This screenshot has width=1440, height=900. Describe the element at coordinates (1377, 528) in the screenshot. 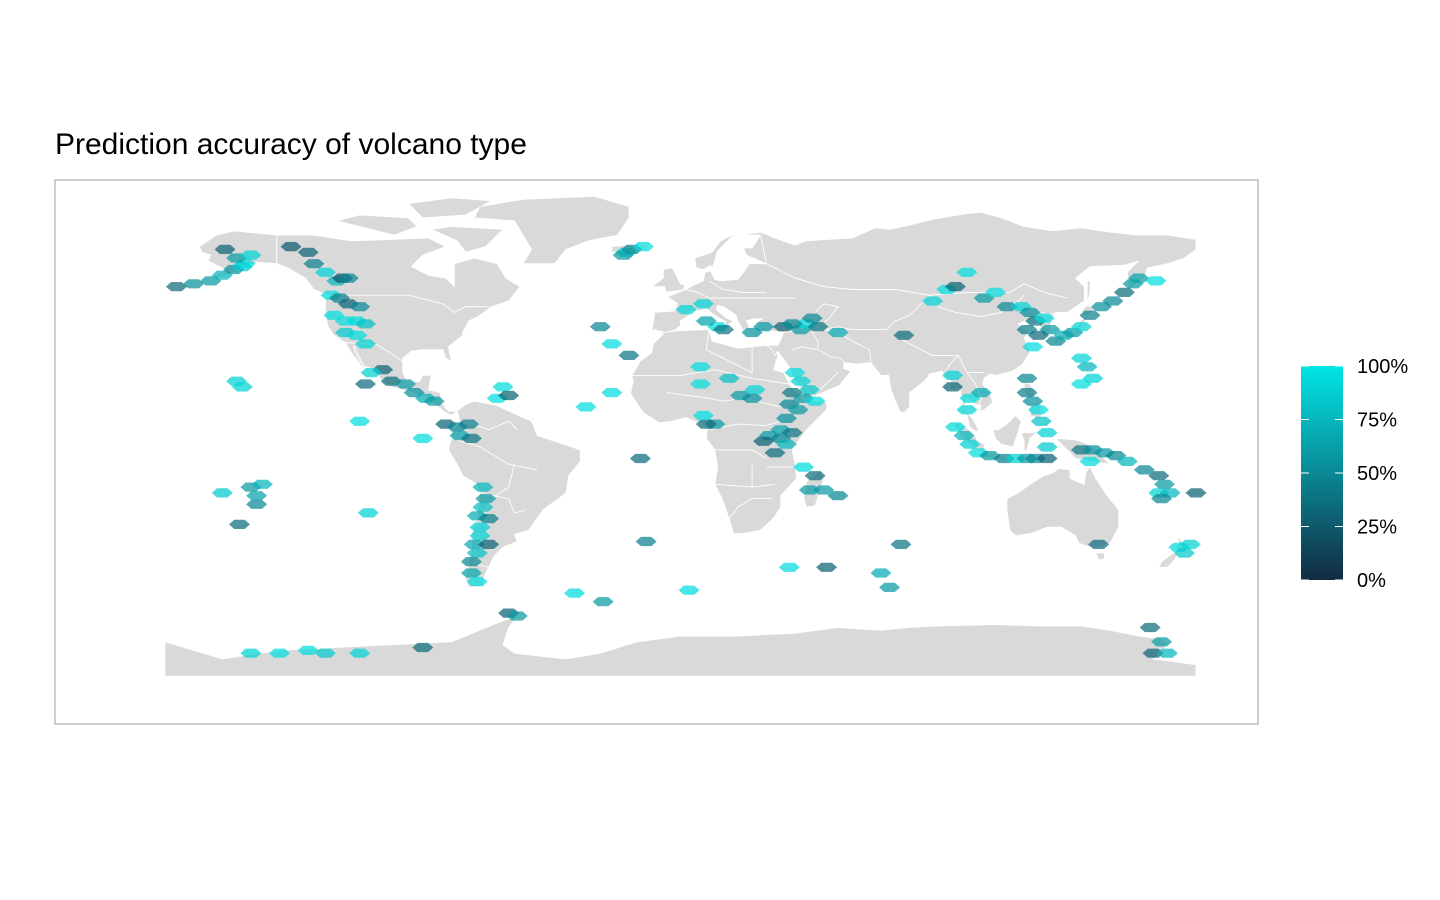

I see `legend-tick-label: 25%` at that location.